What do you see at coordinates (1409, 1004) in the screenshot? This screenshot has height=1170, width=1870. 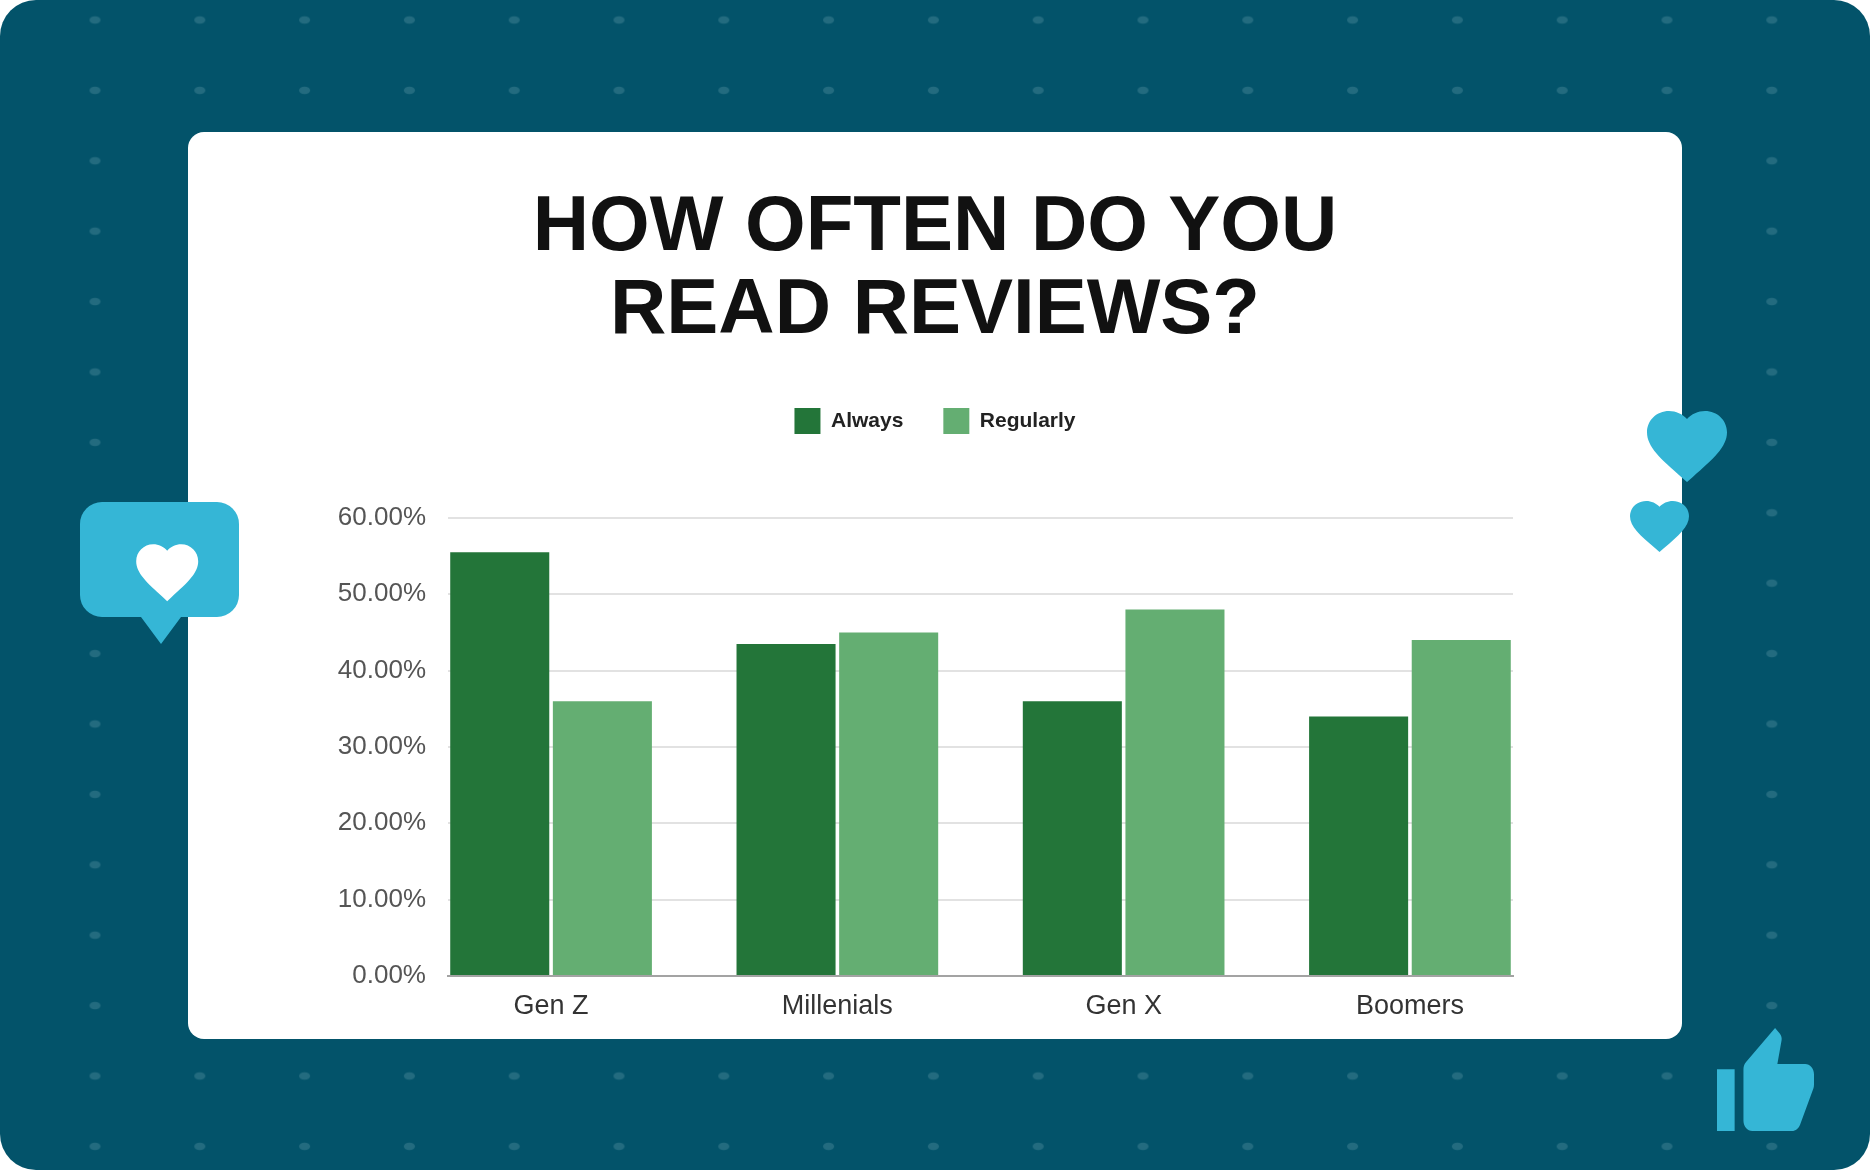 I see `x-tick-label: Boomers` at bounding box center [1409, 1004].